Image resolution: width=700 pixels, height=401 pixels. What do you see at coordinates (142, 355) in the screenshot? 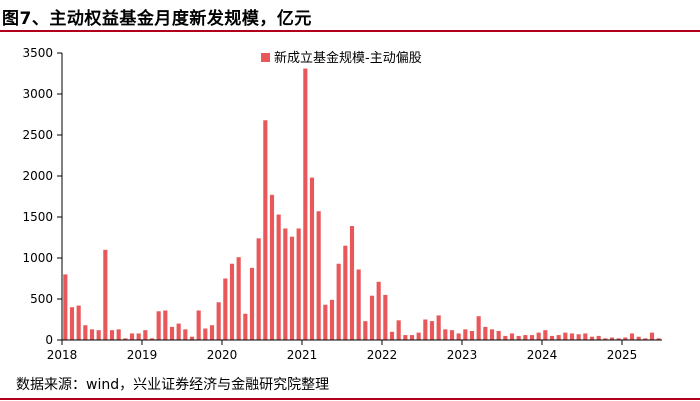
I see `x-tick-label: 2019` at bounding box center [142, 355].